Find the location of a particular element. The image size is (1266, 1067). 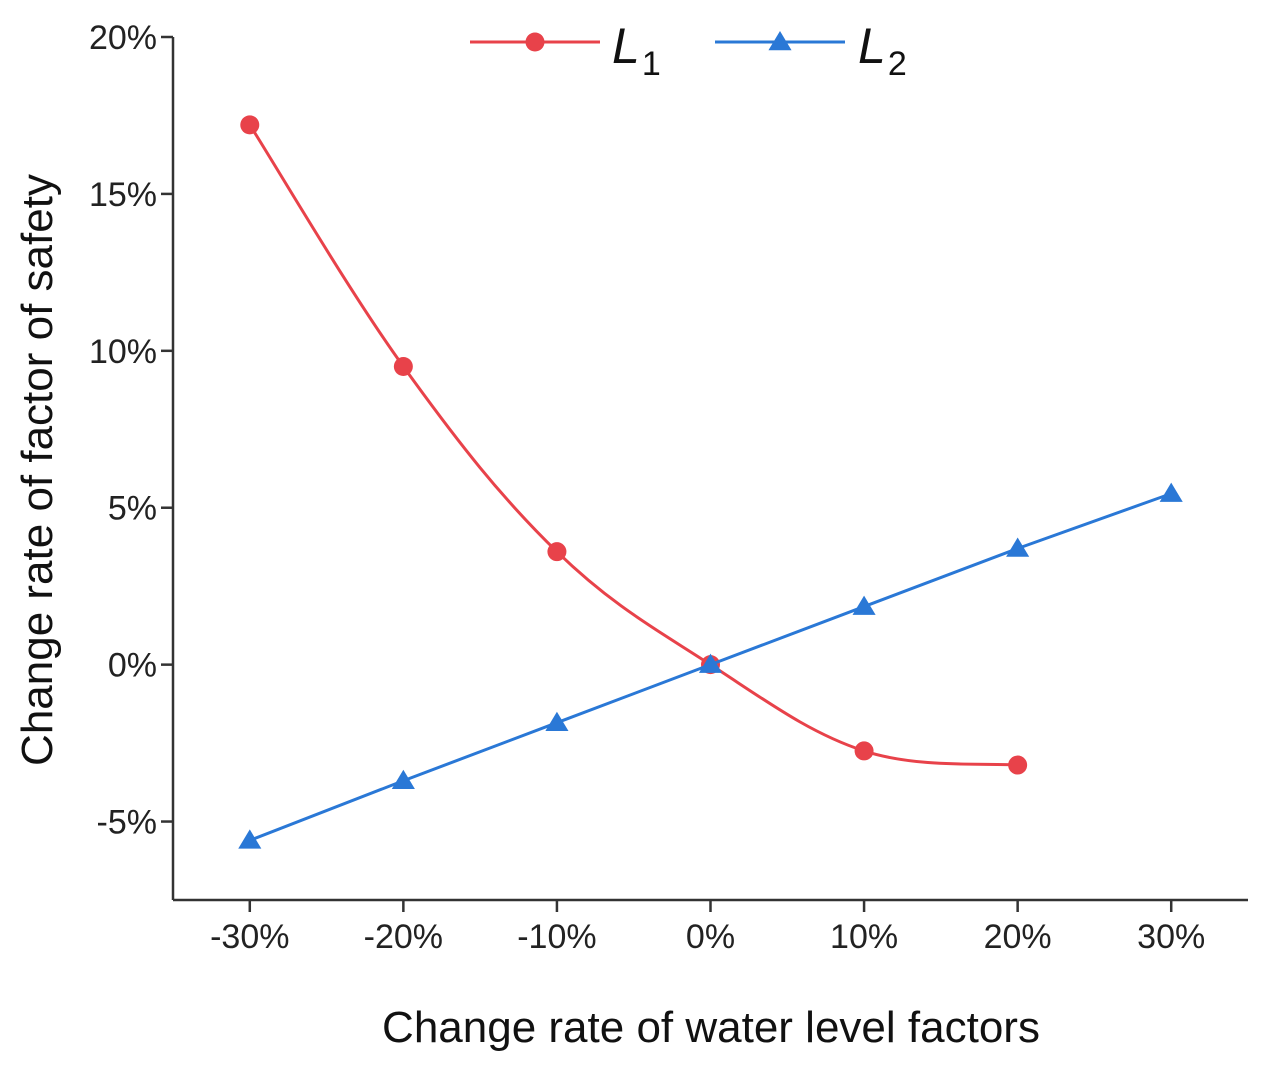

y-tick-label: -5% is located at coordinates (127, 823).